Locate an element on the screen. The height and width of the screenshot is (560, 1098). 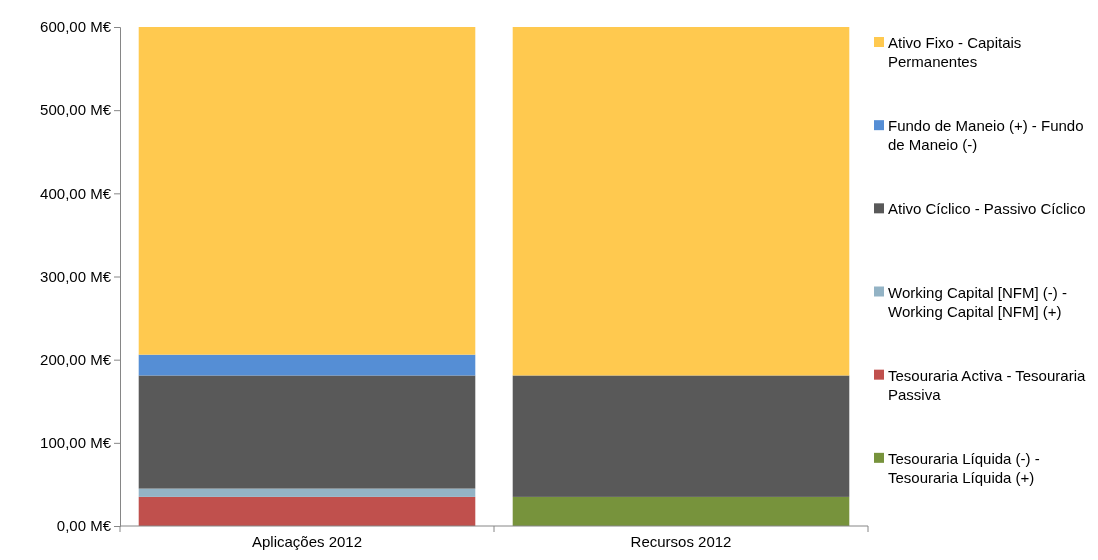
y-tick-label: 200,00 M€ is located at coordinates (76, 359).